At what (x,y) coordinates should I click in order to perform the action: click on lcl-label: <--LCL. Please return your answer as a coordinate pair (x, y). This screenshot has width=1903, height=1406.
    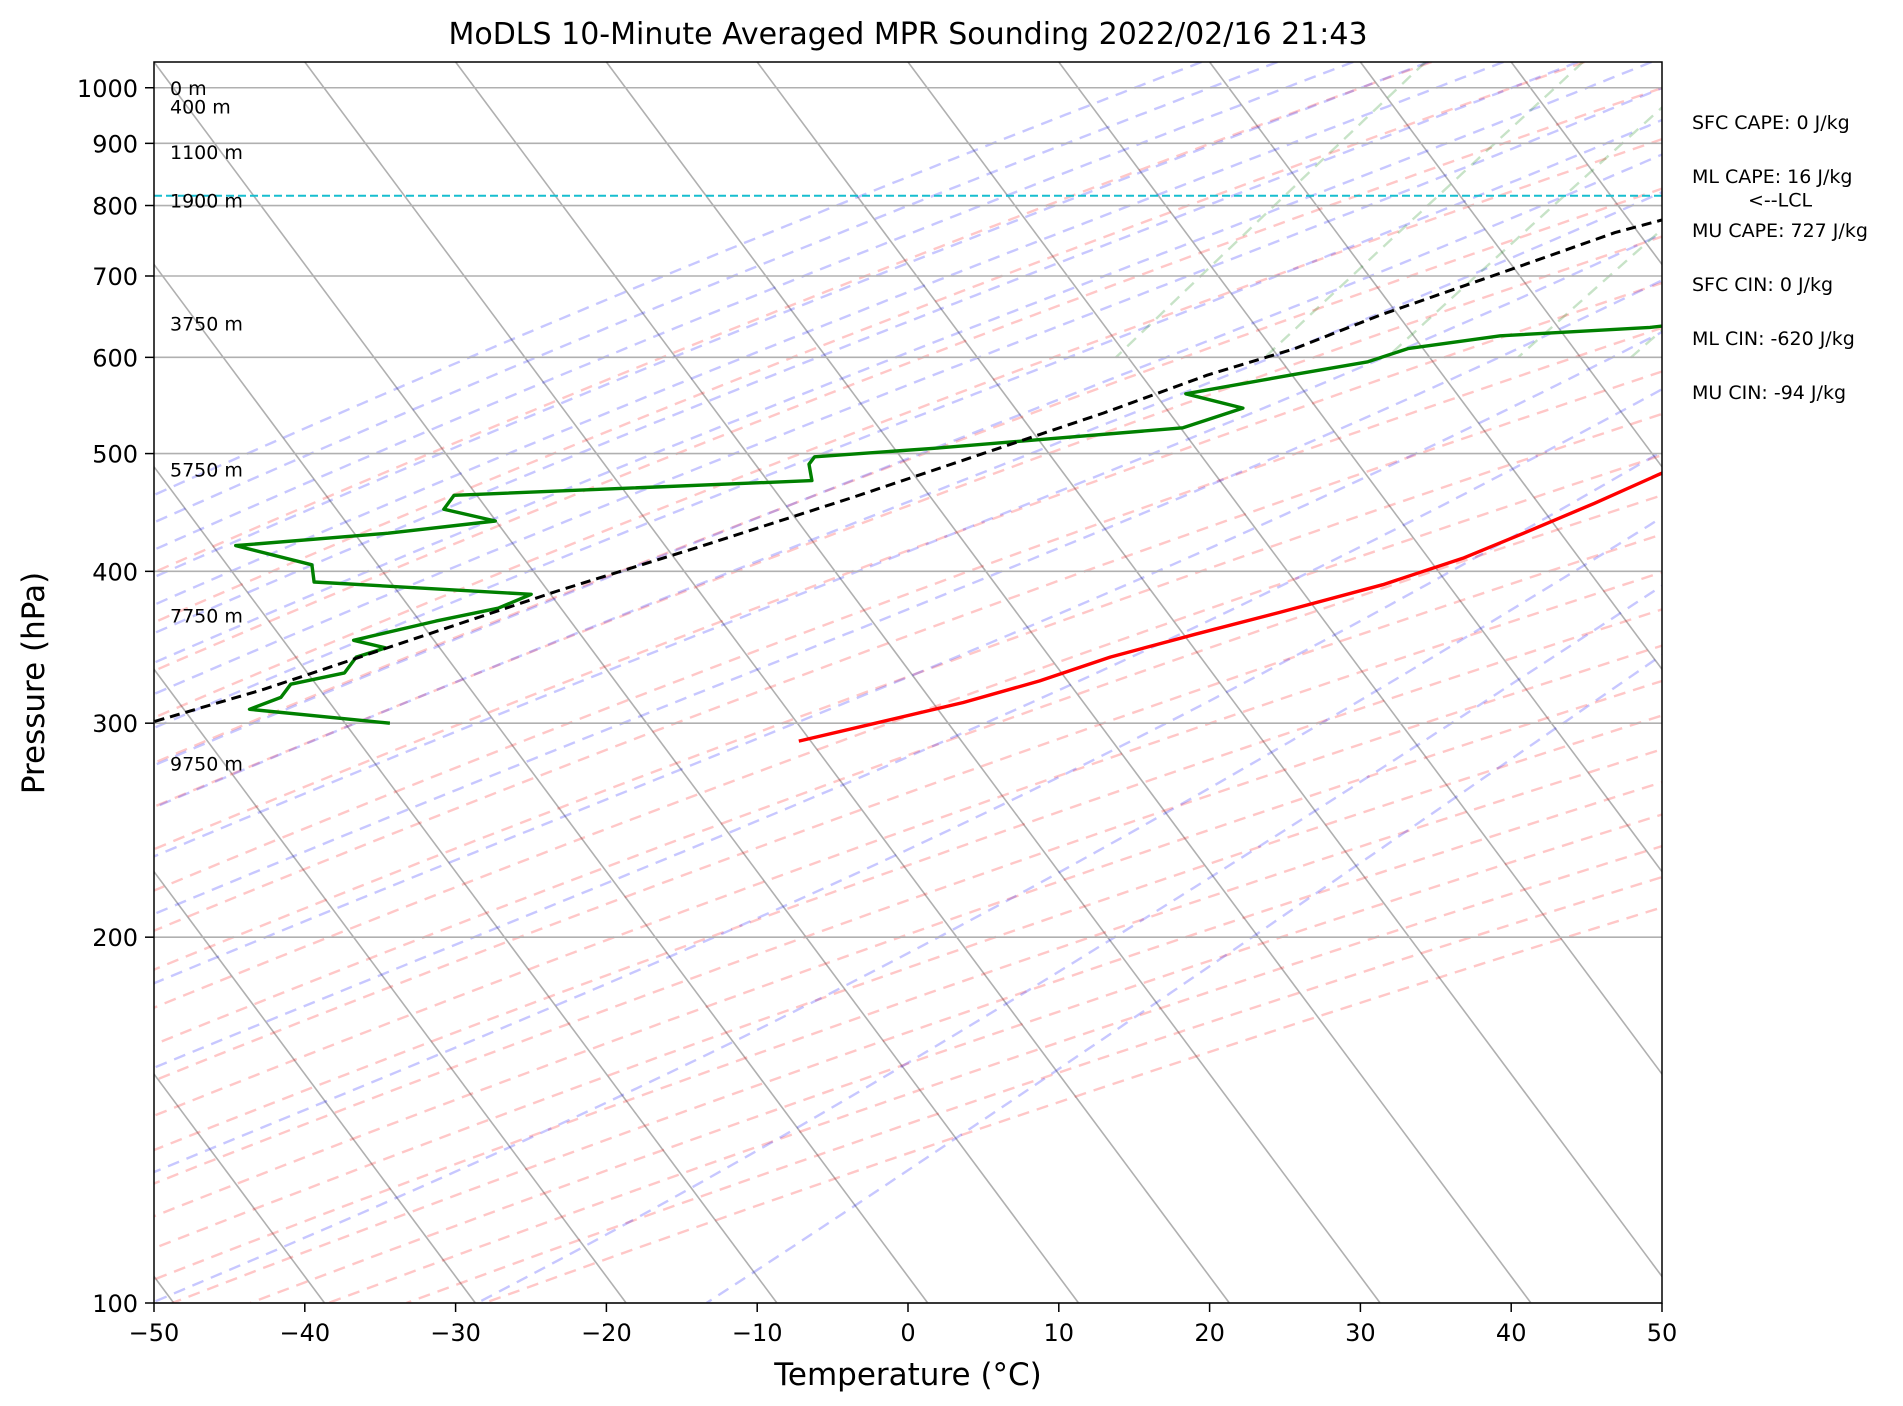
    Looking at the image, I should click on (1780, 201).